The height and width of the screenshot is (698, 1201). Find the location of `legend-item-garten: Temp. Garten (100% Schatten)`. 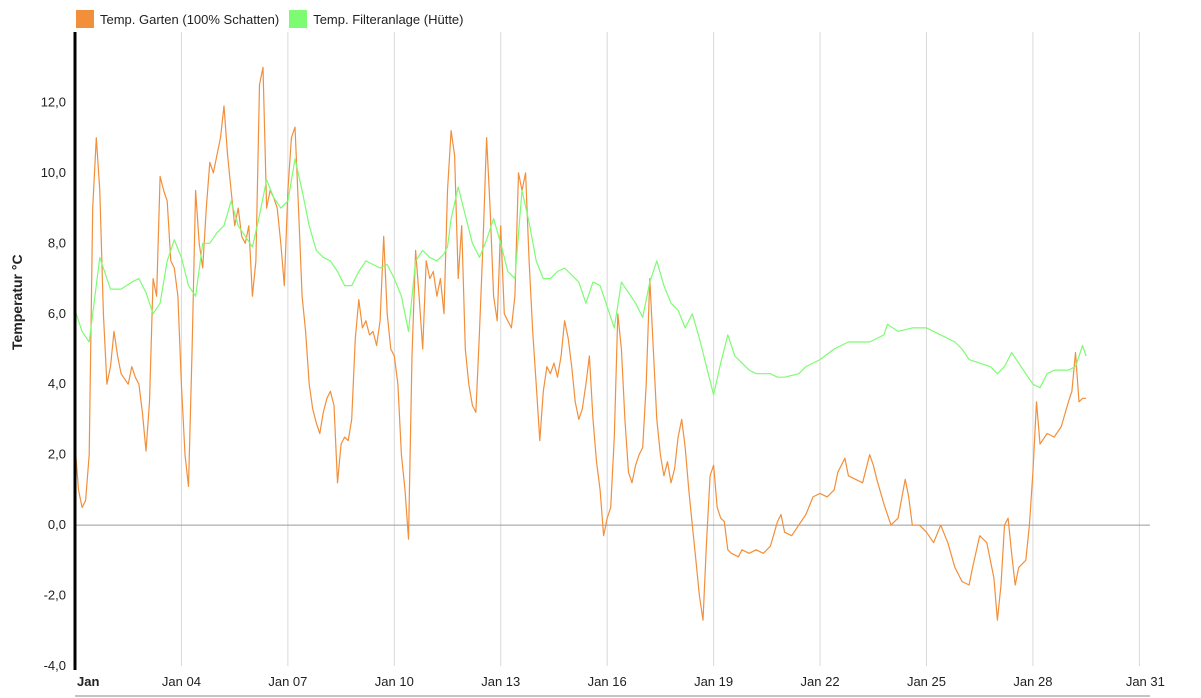

legend-item-garten: Temp. Garten (100% Schatten) is located at coordinates (177, 19).